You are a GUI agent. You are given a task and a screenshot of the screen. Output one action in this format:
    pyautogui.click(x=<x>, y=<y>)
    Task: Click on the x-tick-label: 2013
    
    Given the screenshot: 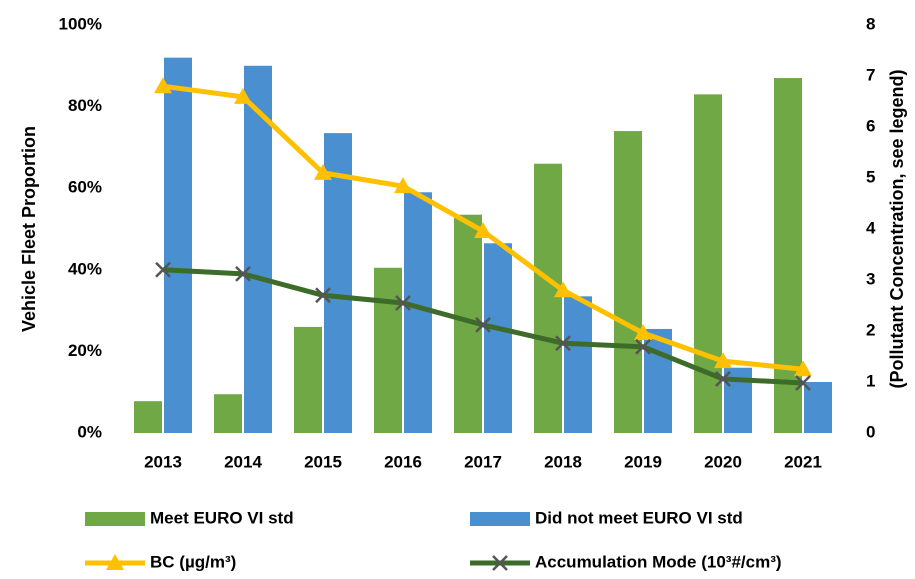 What is the action you would take?
    pyautogui.click(x=163, y=461)
    